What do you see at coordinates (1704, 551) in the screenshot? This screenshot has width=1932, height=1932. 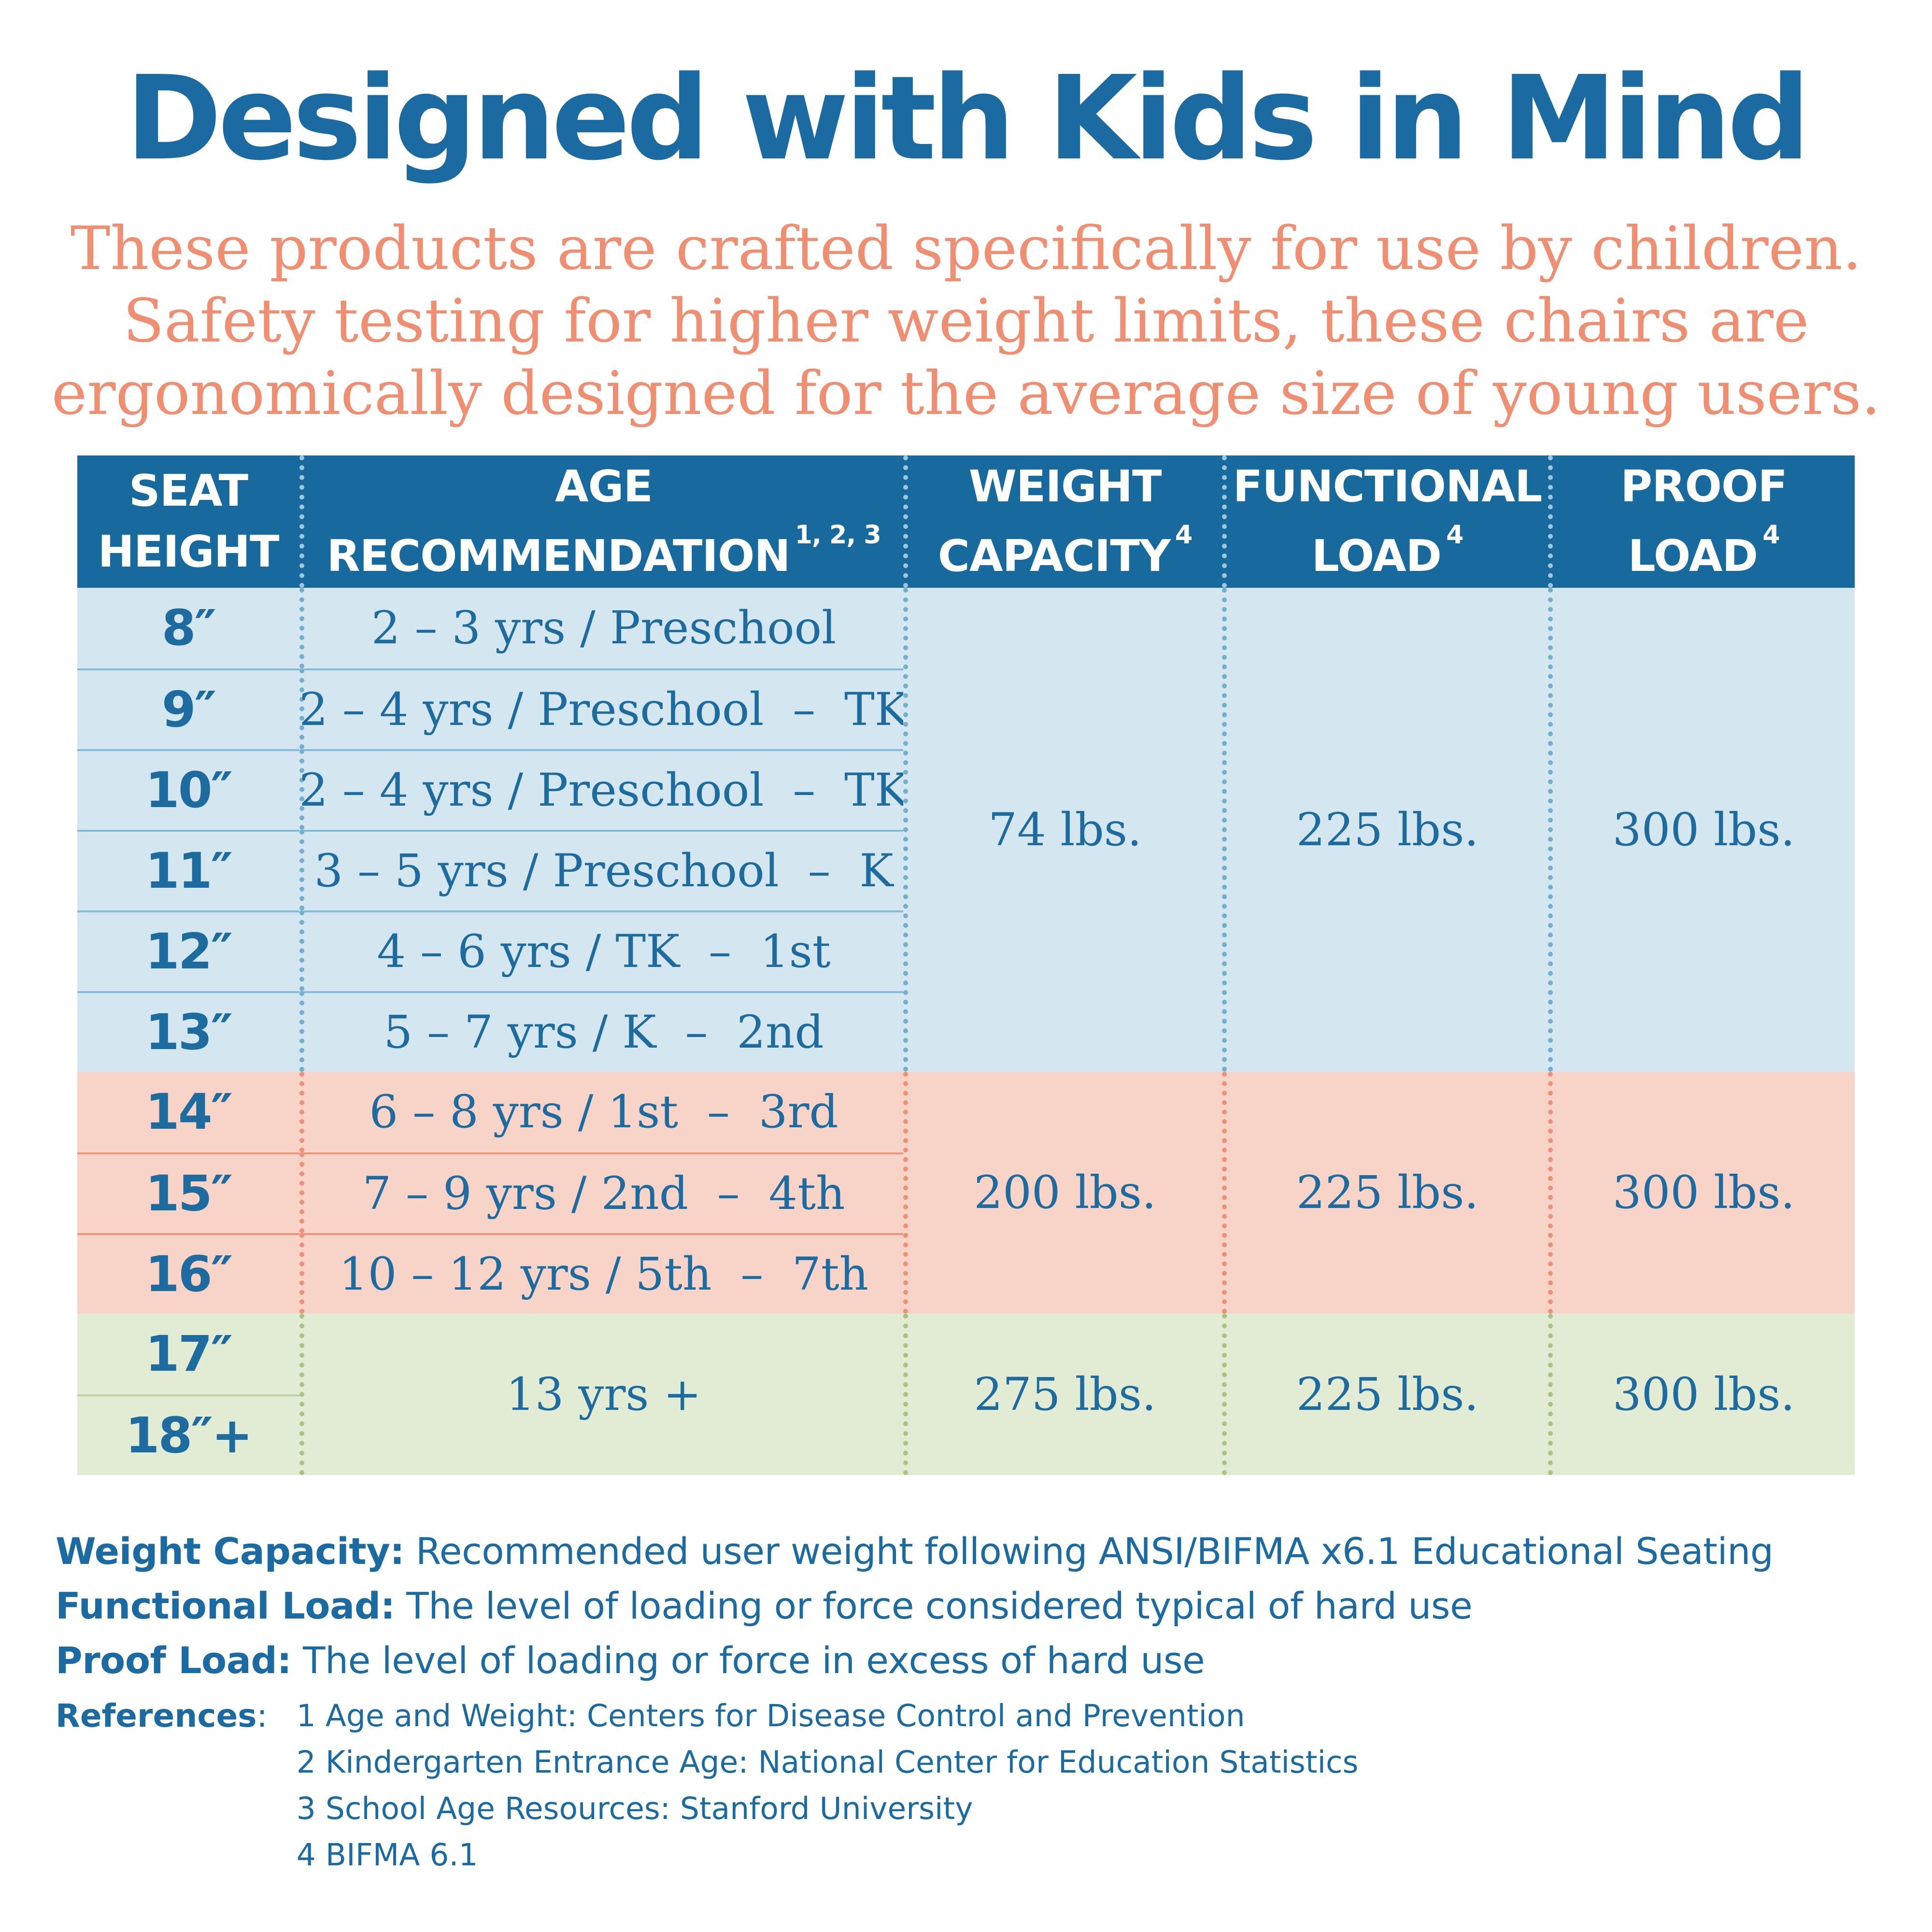 I see `header-proof-line2: LOAD 4` at bounding box center [1704, 551].